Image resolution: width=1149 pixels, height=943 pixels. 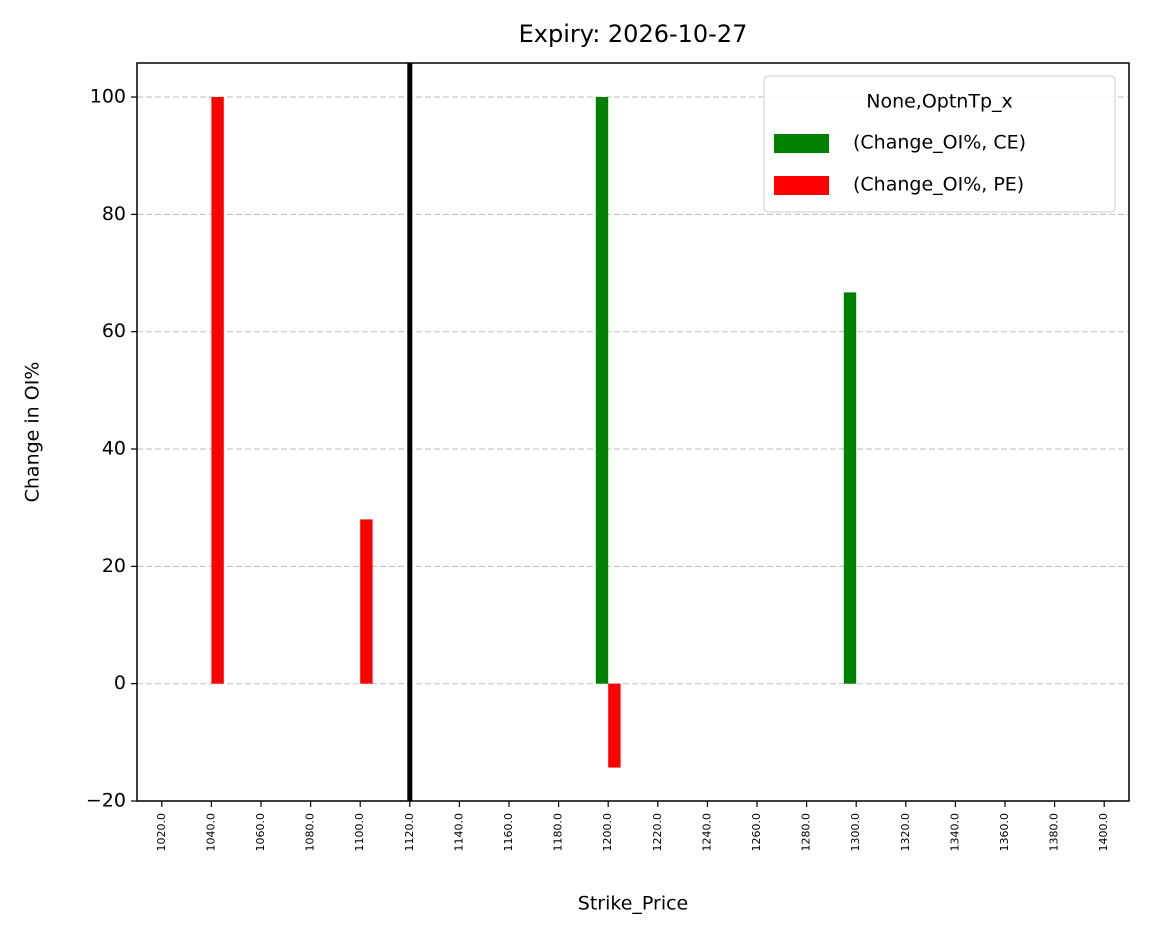 I want to click on y-tick-label: 0, so click(x=120, y=683).